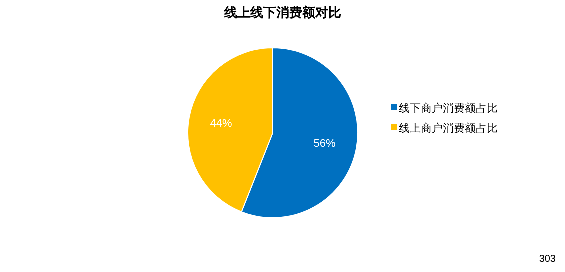 The height and width of the screenshot is (272, 565). What do you see at coordinates (283, 12) in the screenshot?
I see `chart-title: 线上线下消费额对比` at bounding box center [283, 12].